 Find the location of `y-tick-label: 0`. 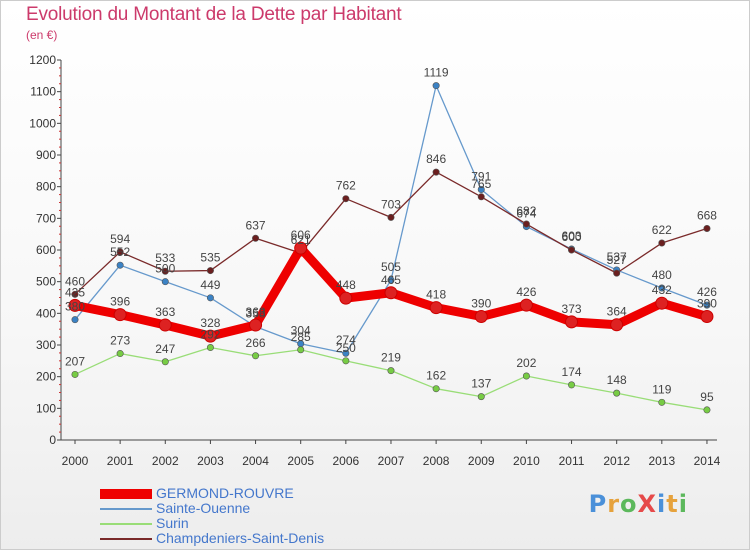

y-tick-label: 0 is located at coordinates (52, 440).